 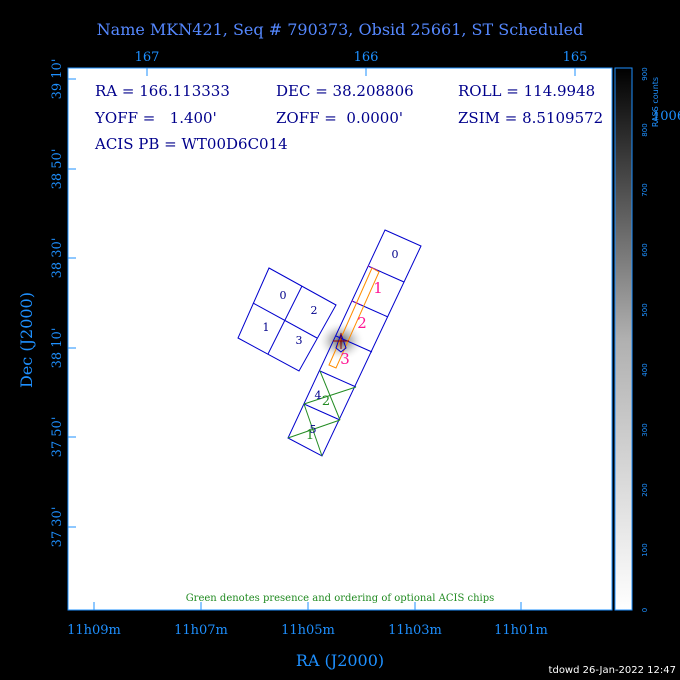 I want to click on chip-label: 4, so click(x=318, y=395).